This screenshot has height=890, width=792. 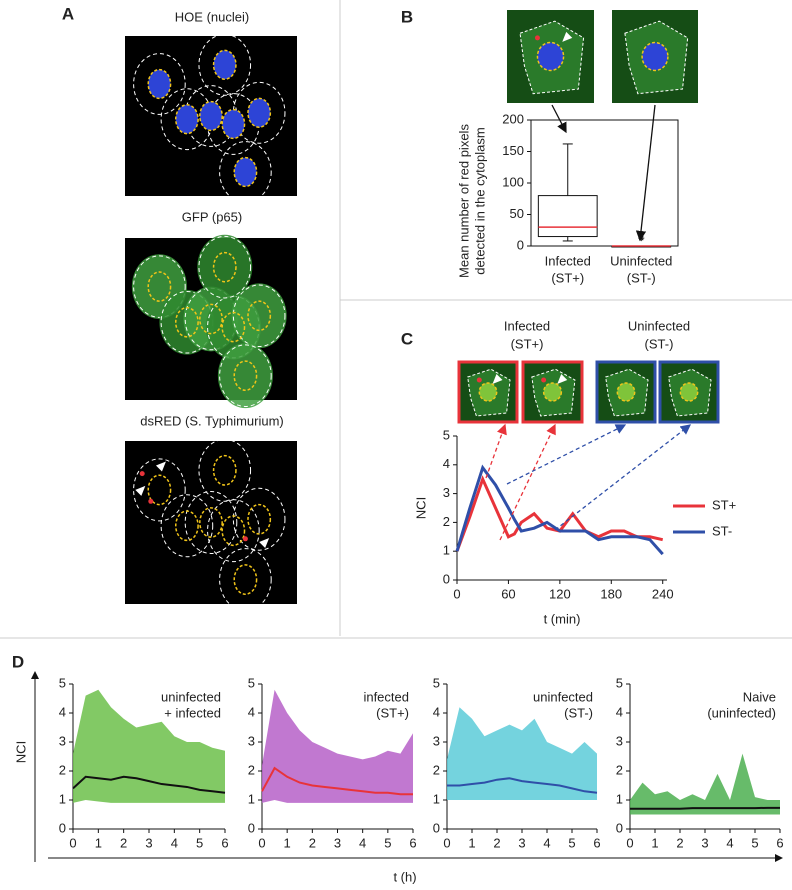 I want to click on y-tick-label: 200, so click(x=513, y=118).